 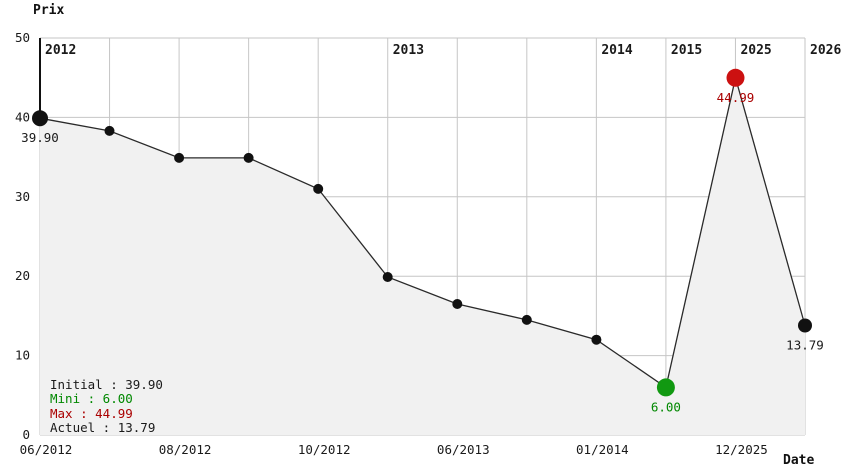 I want to click on y-tick-label: 10, so click(x=22, y=355).